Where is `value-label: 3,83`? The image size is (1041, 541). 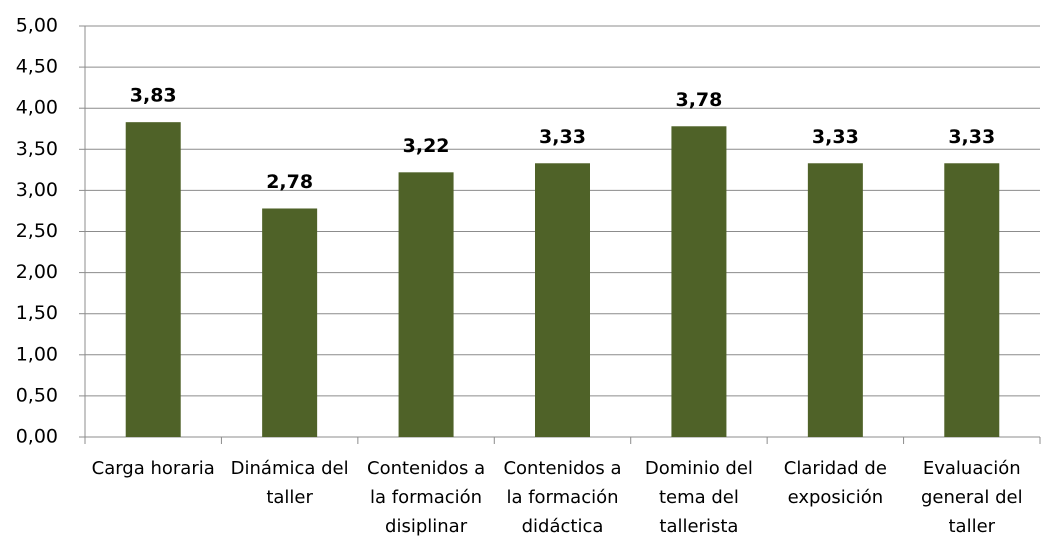 value-label: 3,83 is located at coordinates (153, 96).